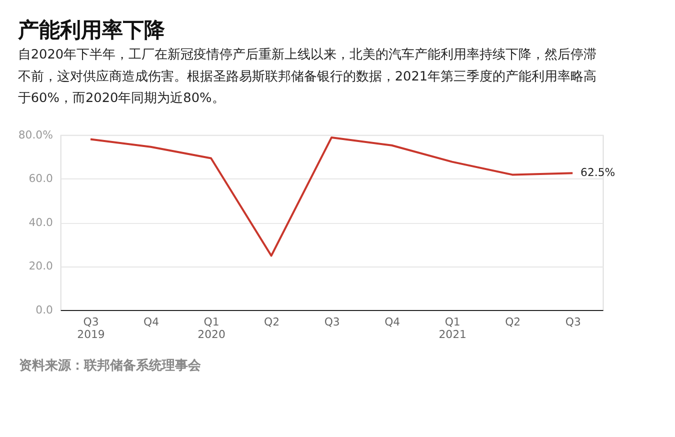 The height and width of the screenshot is (437, 675). What do you see at coordinates (41, 222) in the screenshot?
I see `y-tick-label: 40.0` at bounding box center [41, 222].